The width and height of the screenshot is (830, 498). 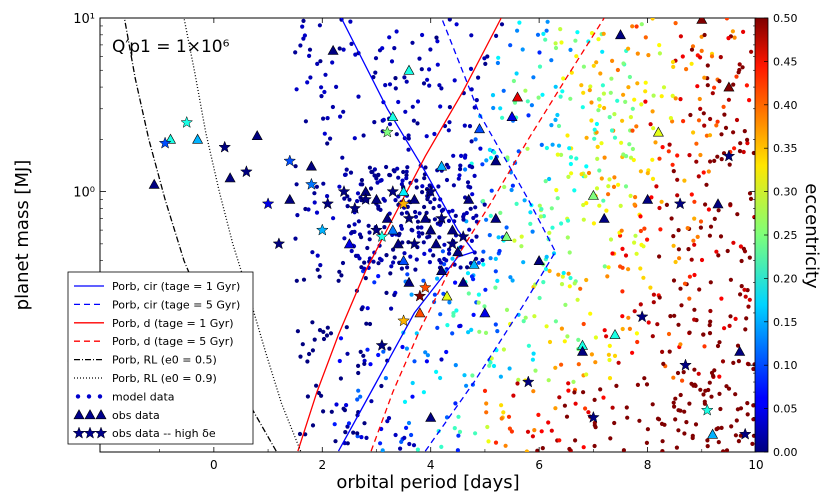 What do you see at coordinates (164, 378) in the screenshot?
I see `legend-label: Porb, RL (e0 = 0.9)` at bounding box center [164, 378].